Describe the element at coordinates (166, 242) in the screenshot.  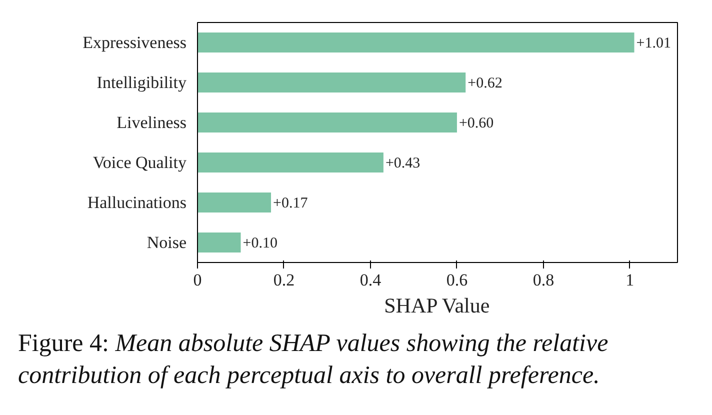
I see `y-tick-label: Noise` at that location.